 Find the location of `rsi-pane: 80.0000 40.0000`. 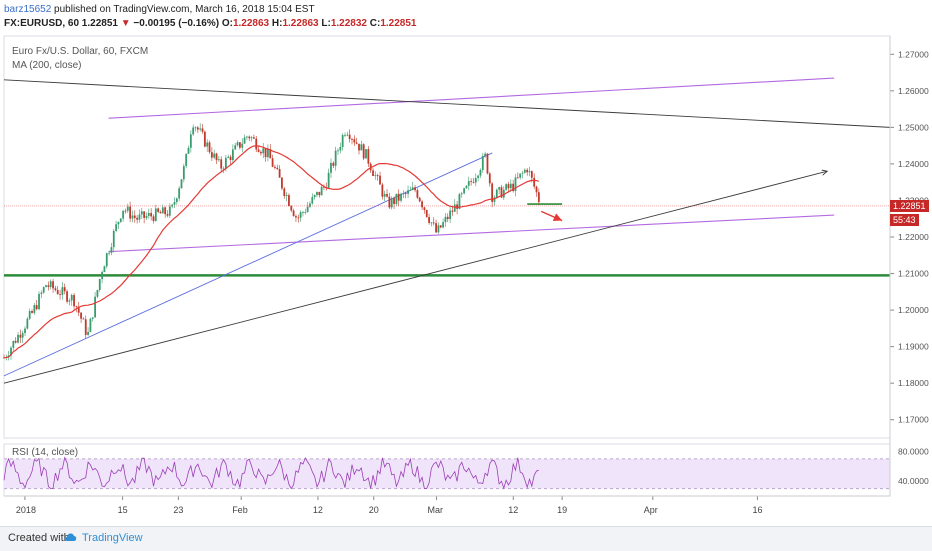

rsi-pane: 80.0000 40.0000 is located at coordinates (466, 468).